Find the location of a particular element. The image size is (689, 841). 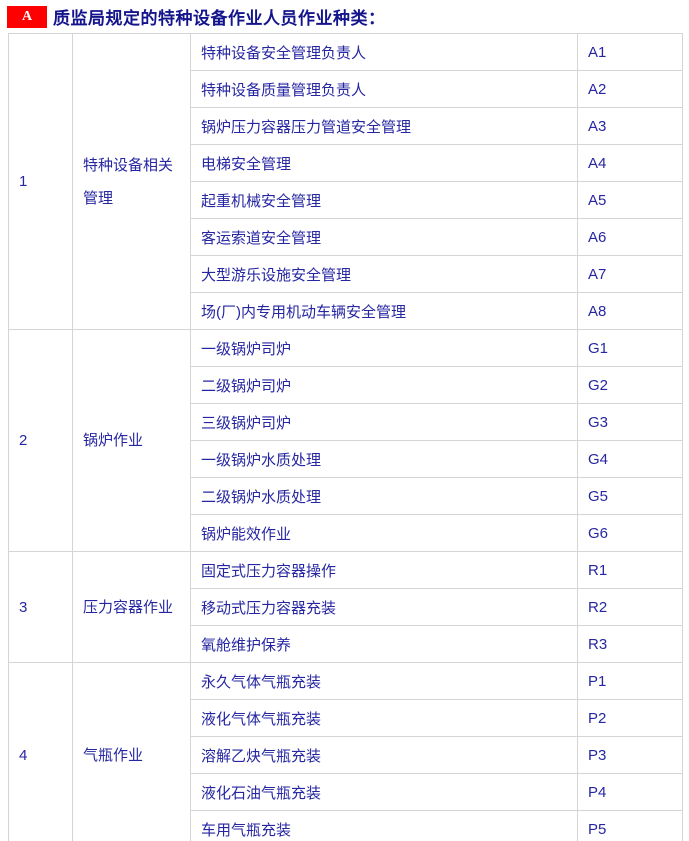

table-row: 电梯安全管理 A4 is located at coordinates (346, 163).